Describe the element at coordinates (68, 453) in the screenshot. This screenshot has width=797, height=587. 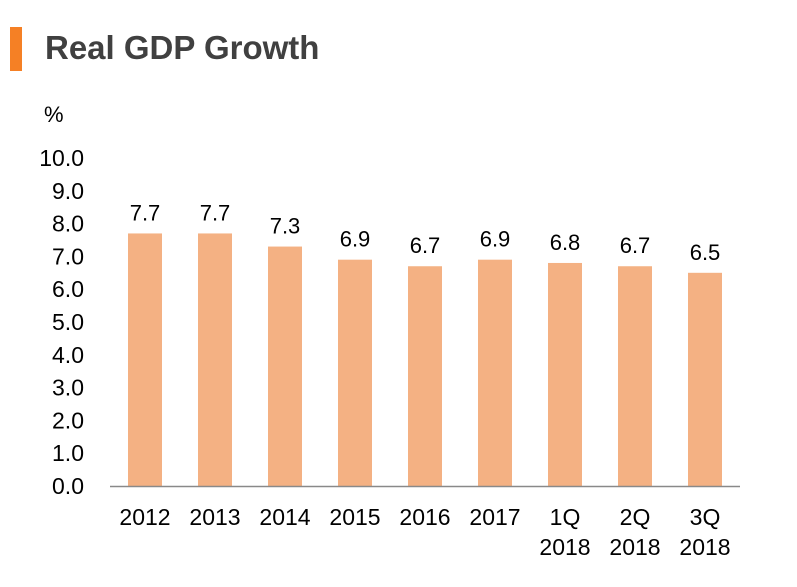
I see `y-tick-label: 1.0` at that location.